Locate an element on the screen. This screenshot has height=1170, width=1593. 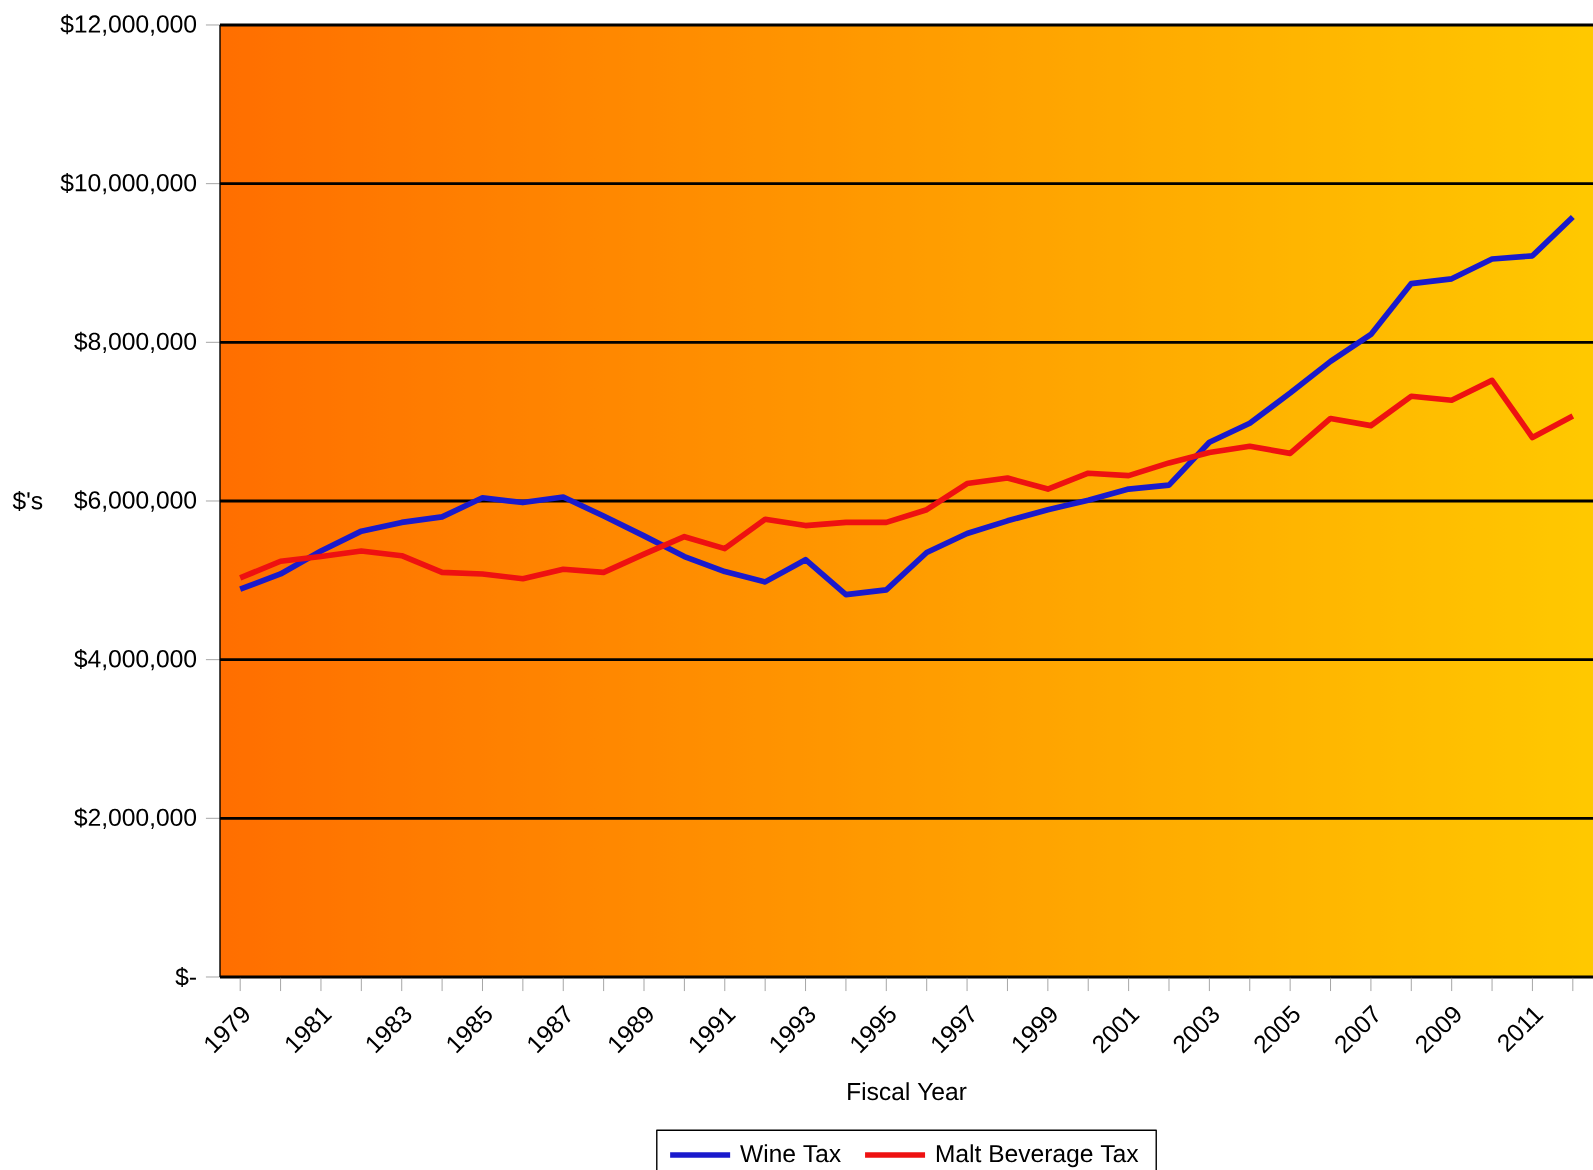
y-tick-label: $2,000,000 is located at coordinates (135, 818).